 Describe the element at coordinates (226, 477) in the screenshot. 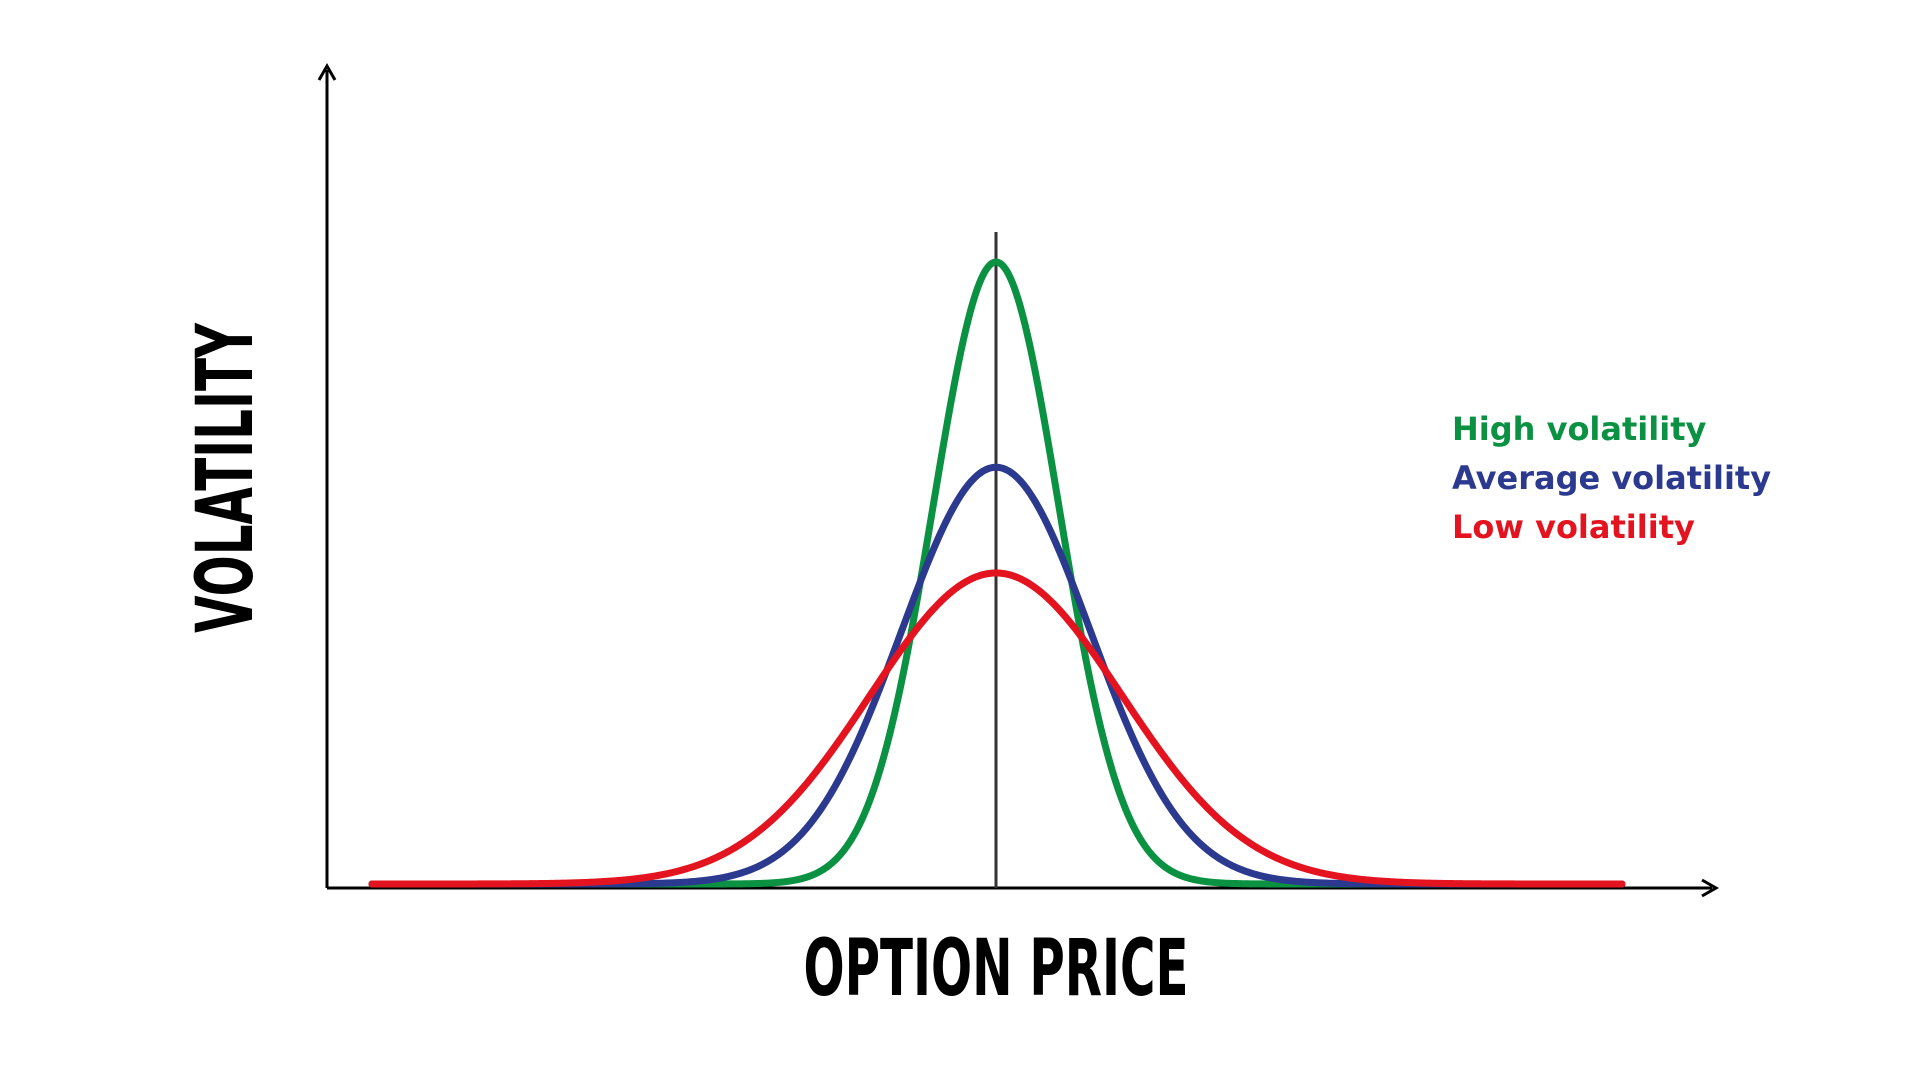

I see `y-axis-title: VOLATILITY` at that location.